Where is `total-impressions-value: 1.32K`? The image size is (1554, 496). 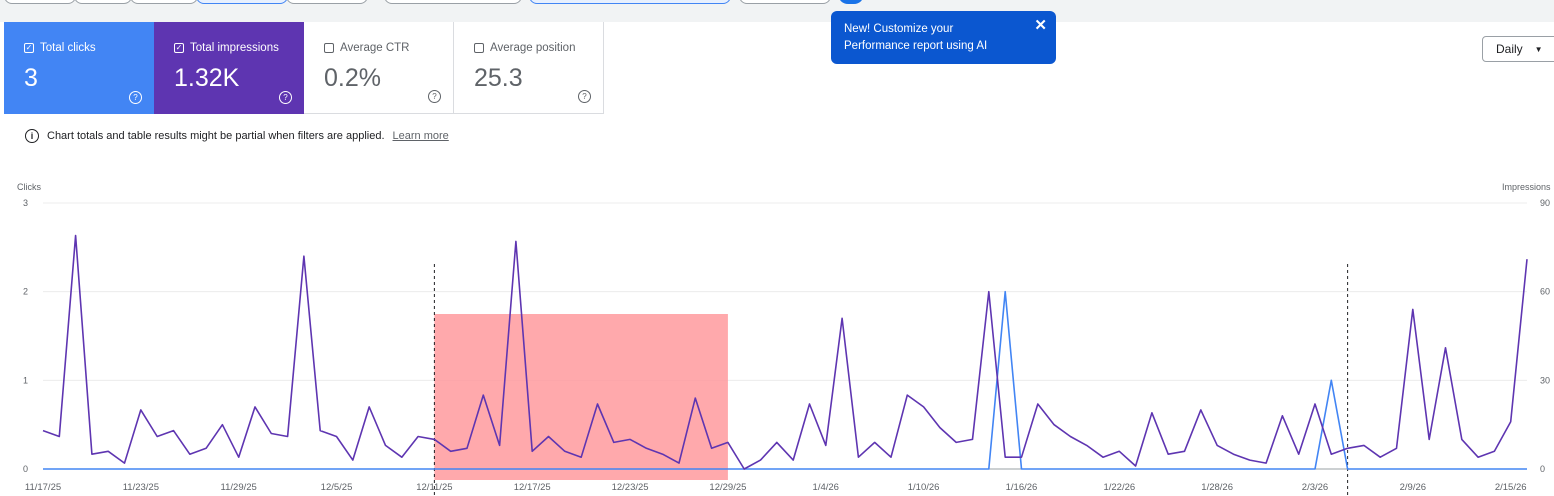
total-impressions-value: 1.32K is located at coordinates (207, 78).